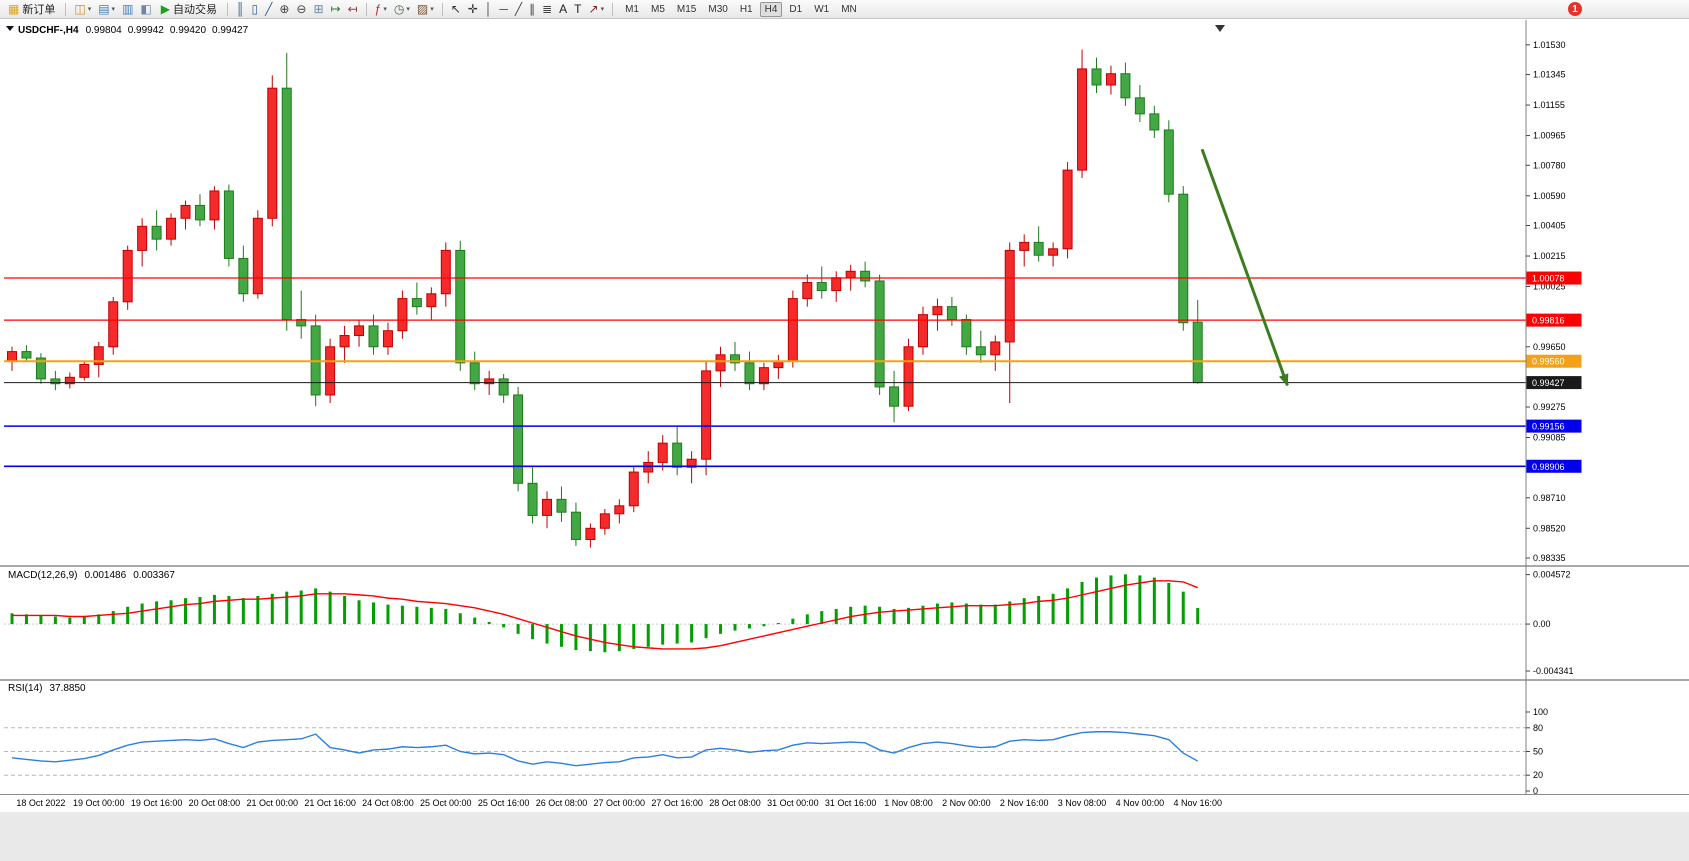  I want to click on fibonacci-button: ≣, so click(547, 9).